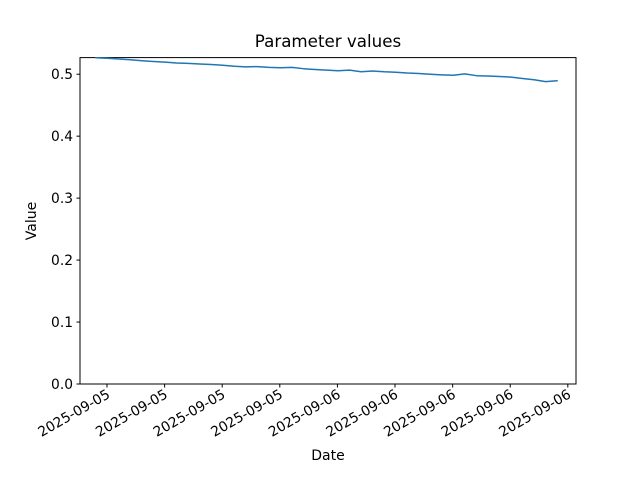 The width and height of the screenshot is (640, 480). Describe the element at coordinates (62, 323) in the screenshot. I see `y-tick-label: 0.1` at that location.